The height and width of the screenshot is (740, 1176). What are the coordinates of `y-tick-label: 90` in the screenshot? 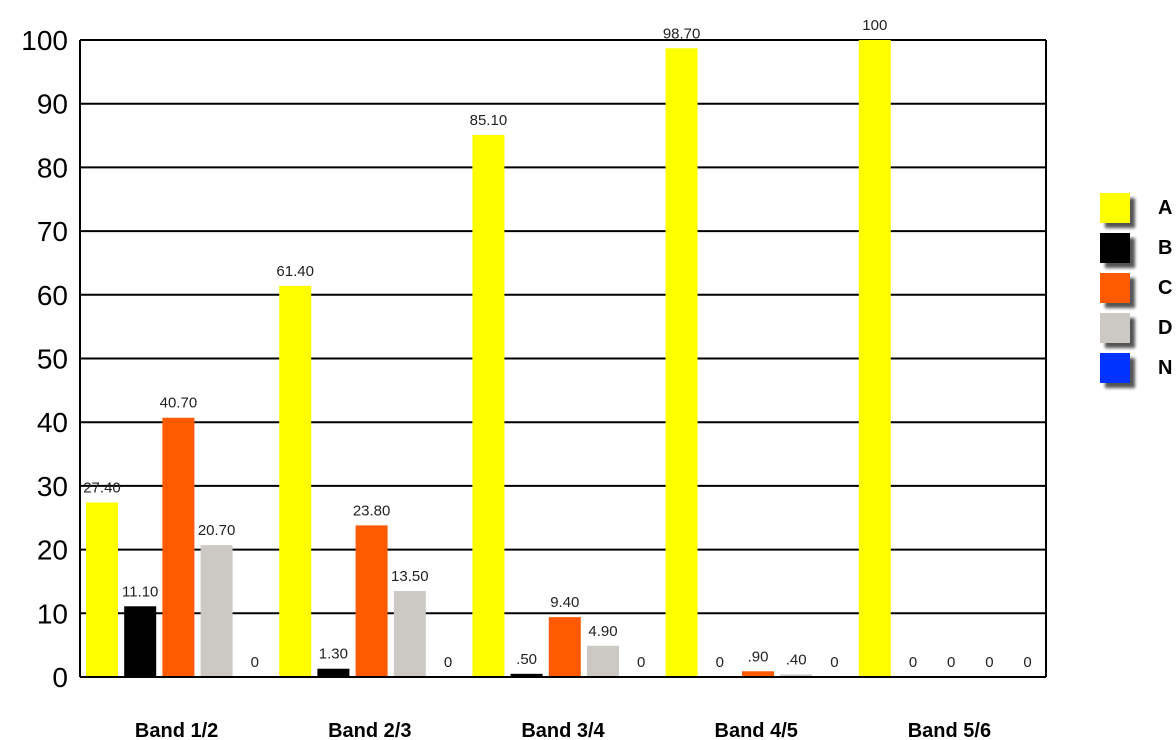 It's located at (52, 104).